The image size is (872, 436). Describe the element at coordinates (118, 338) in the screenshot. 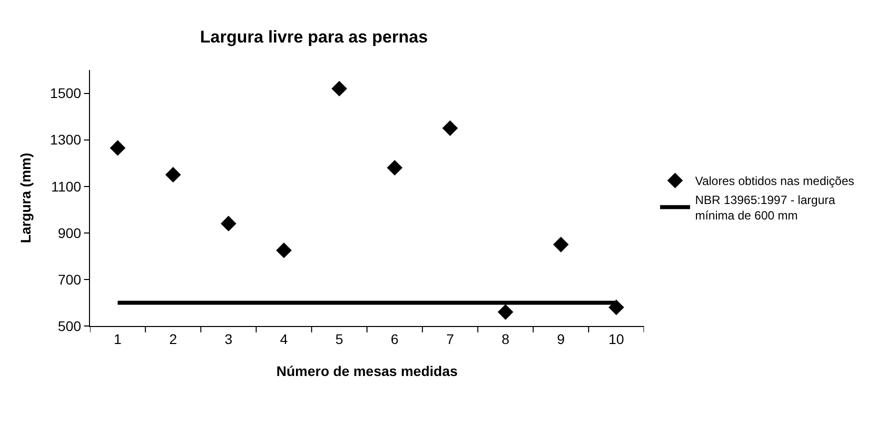

I see `x-tick-label: 1` at that location.